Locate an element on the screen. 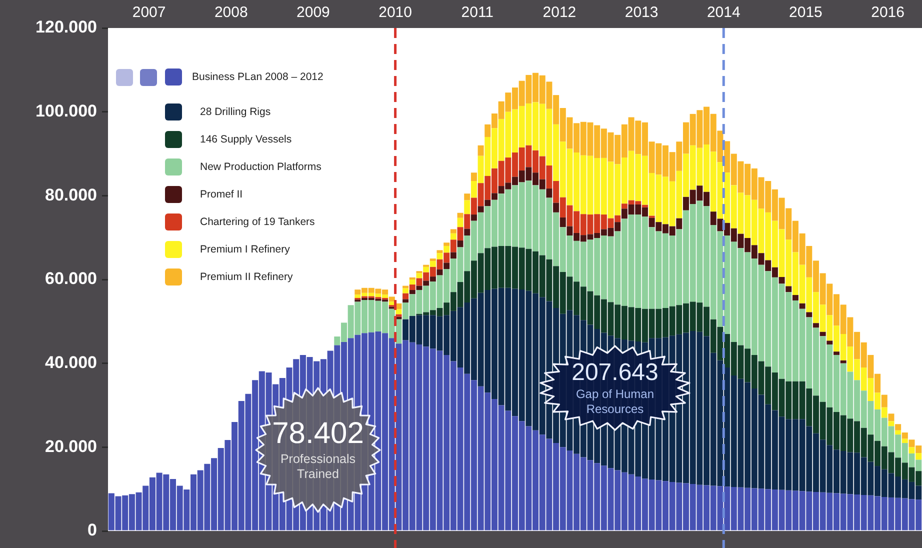  x-tick-label: 2012 is located at coordinates (559, 13).